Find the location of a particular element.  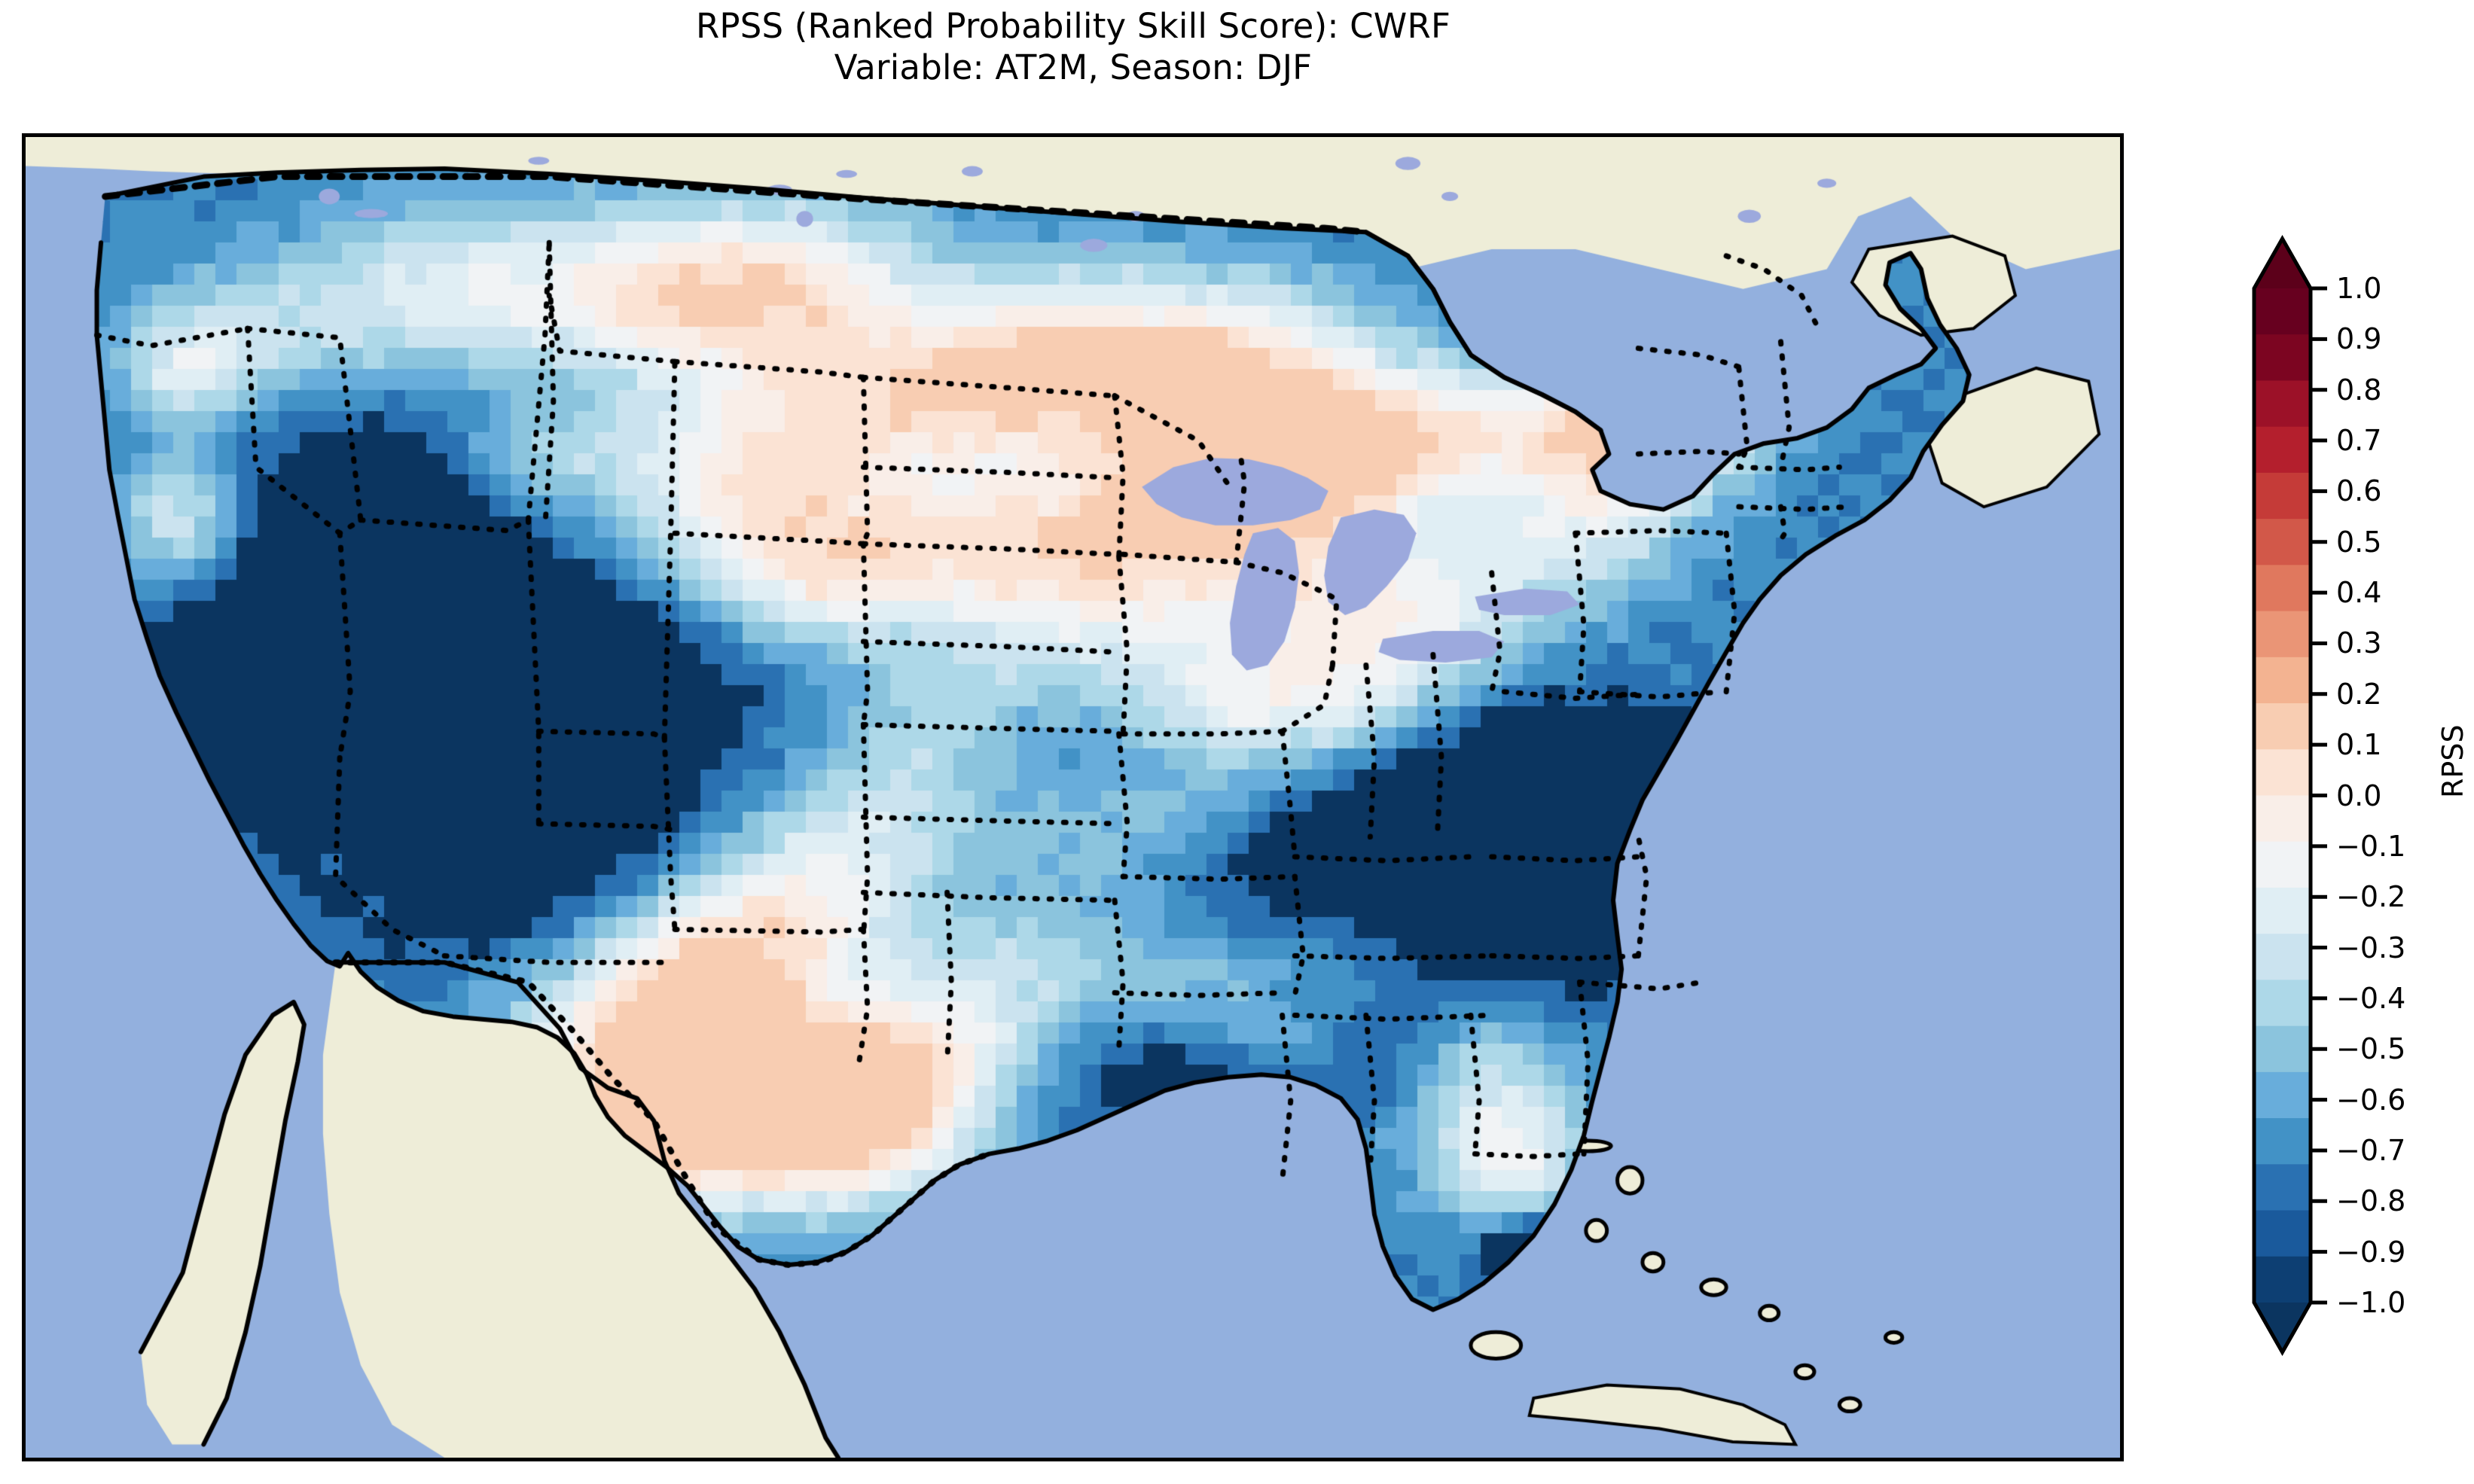

colorbar-tick-label: 0.4 is located at coordinates (2359, 593).